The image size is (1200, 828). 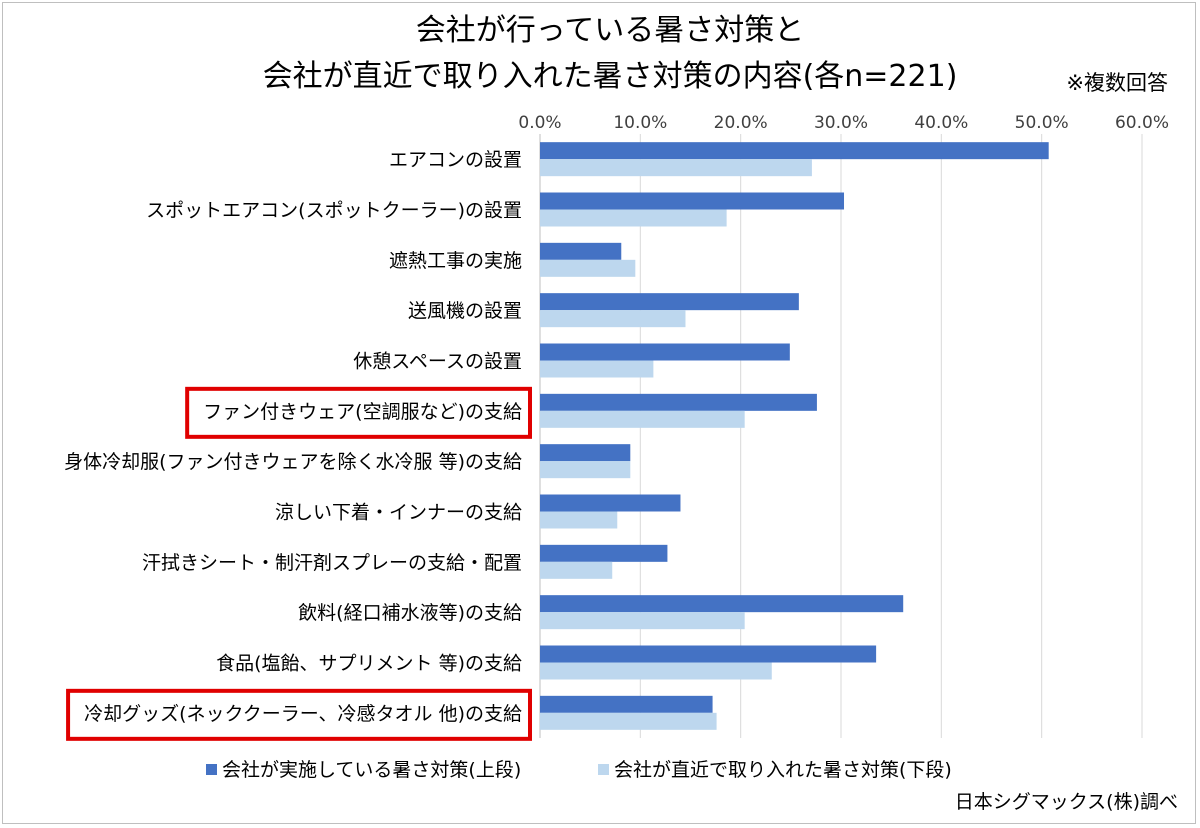 What do you see at coordinates (841, 123) in the screenshot?
I see `x-tick-label: 30.0%` at bounding box center [841, 123].